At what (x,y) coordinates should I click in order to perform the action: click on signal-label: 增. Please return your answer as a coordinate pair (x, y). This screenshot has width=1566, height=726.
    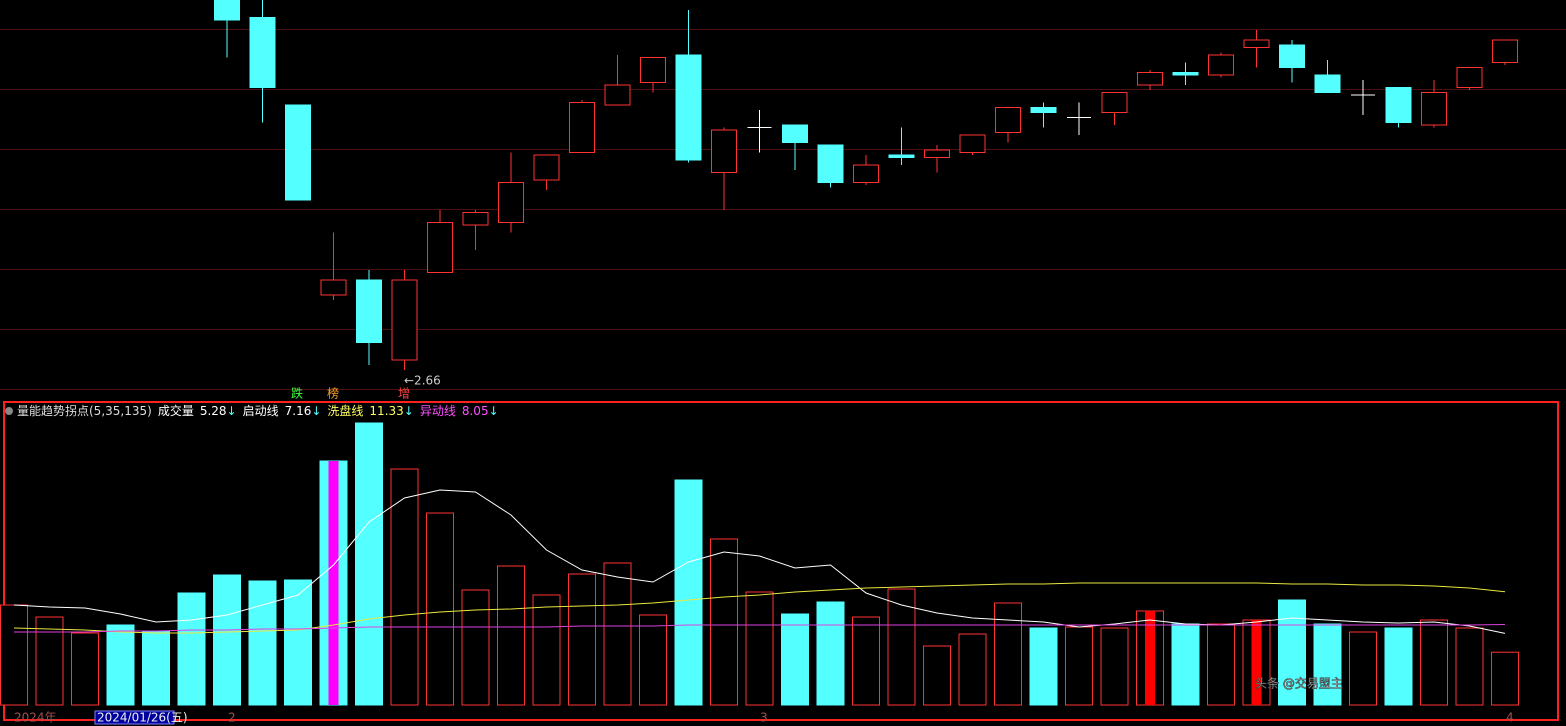
    Looking at the image, I should click on (404, 394).